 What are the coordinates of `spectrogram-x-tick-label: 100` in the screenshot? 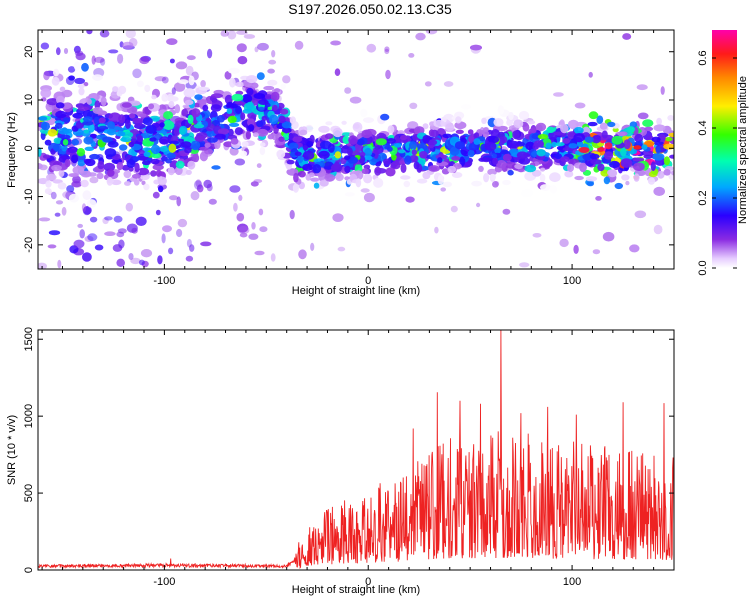 It's located at (572, 281).